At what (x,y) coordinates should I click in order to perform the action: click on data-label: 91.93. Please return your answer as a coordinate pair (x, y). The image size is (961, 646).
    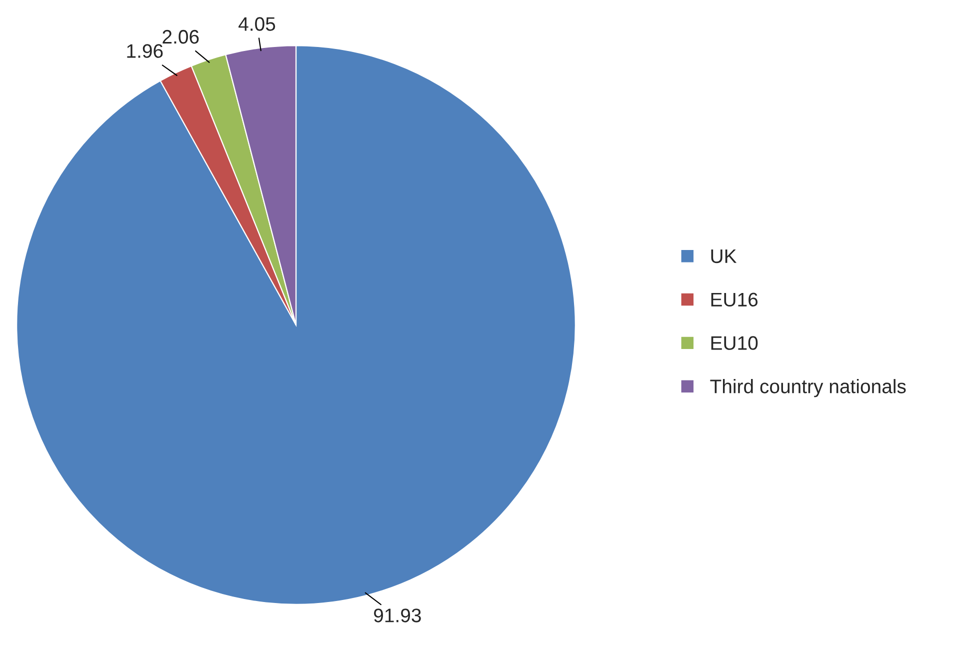
    Looking at the image, I should click on (397, 615).